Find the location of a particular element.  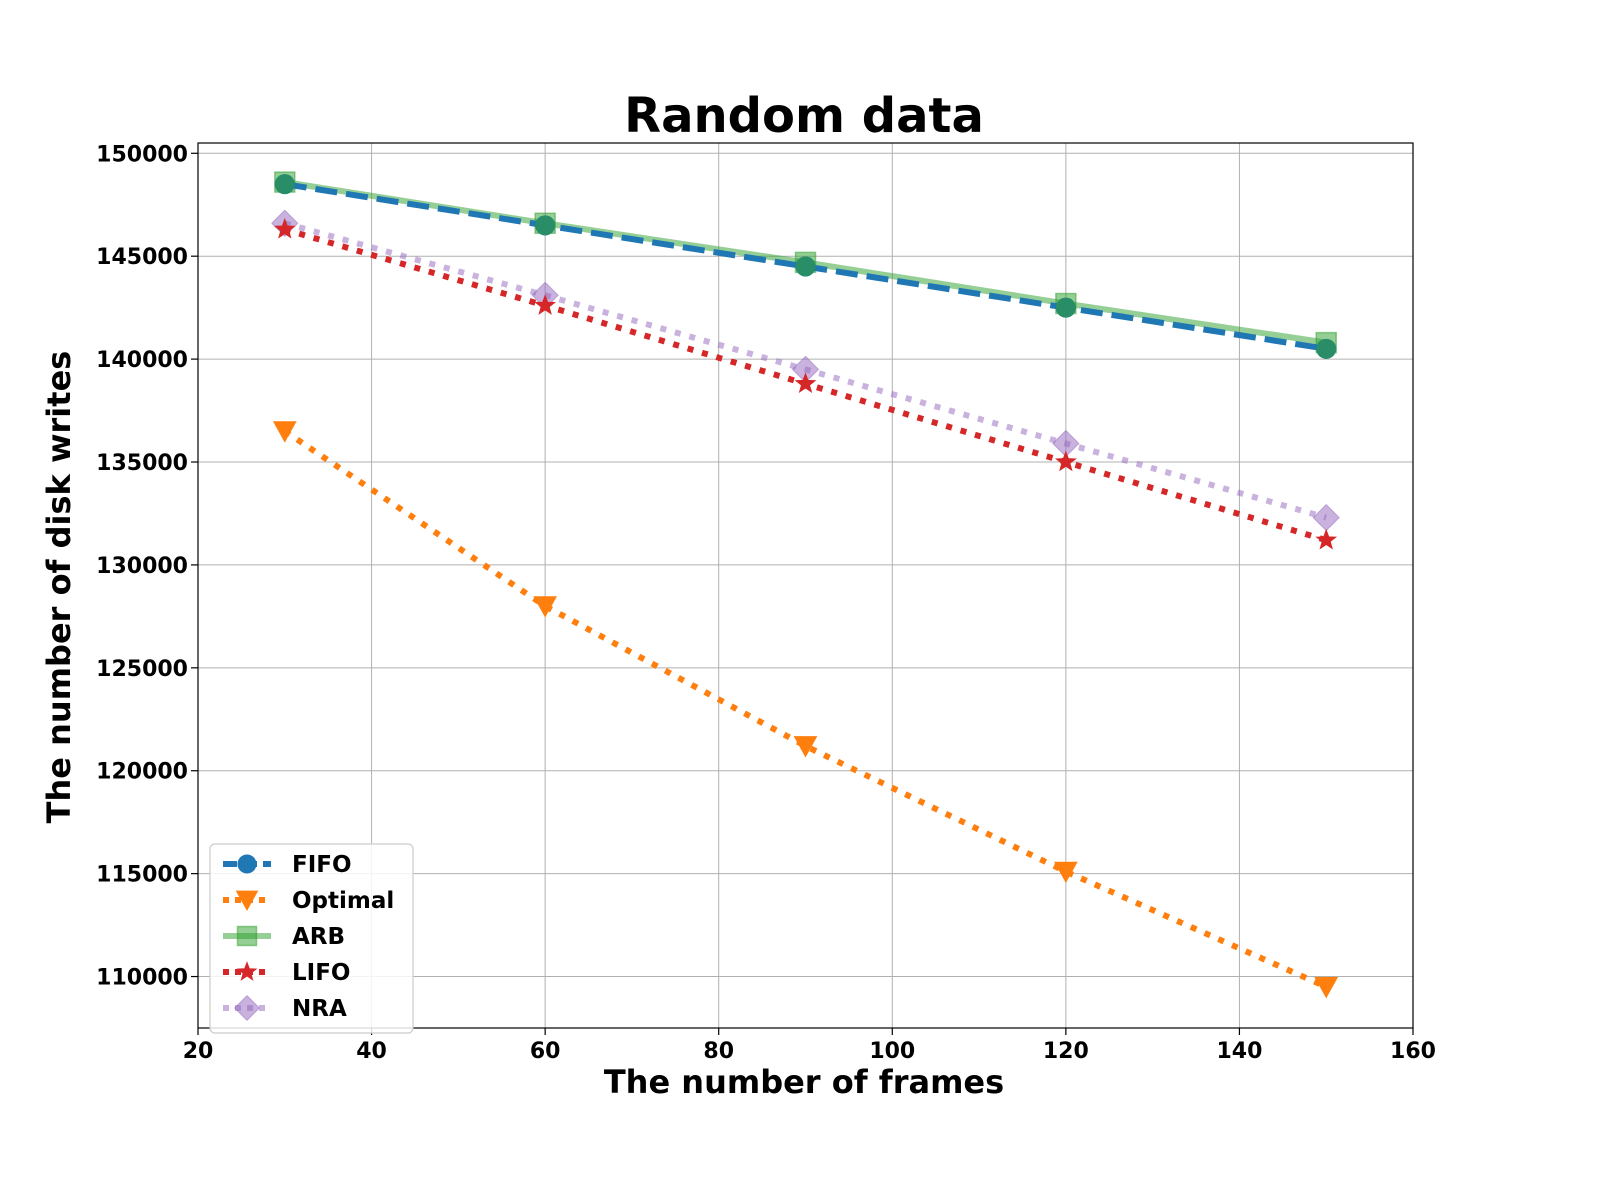

x-tick-label: 60 is located at coordinates (545, 1051).